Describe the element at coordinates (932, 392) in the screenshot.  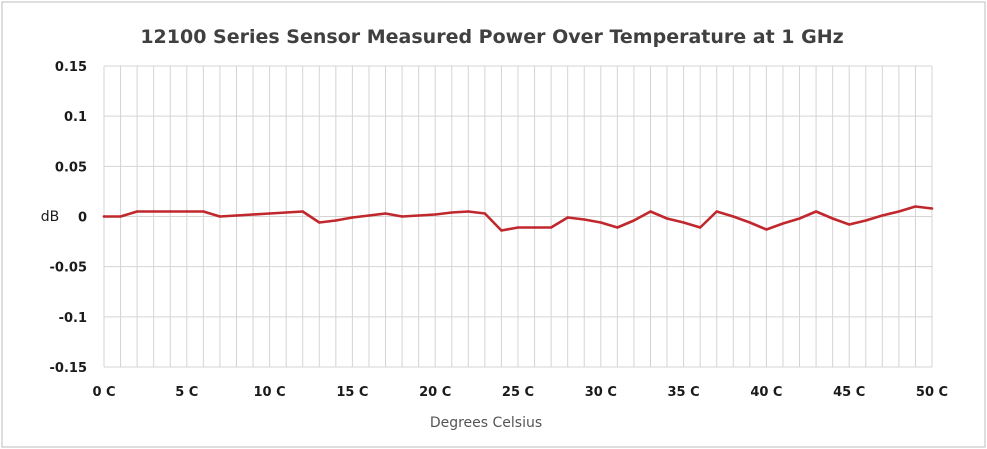
I see `x-tick-label: 50 C` at that location.